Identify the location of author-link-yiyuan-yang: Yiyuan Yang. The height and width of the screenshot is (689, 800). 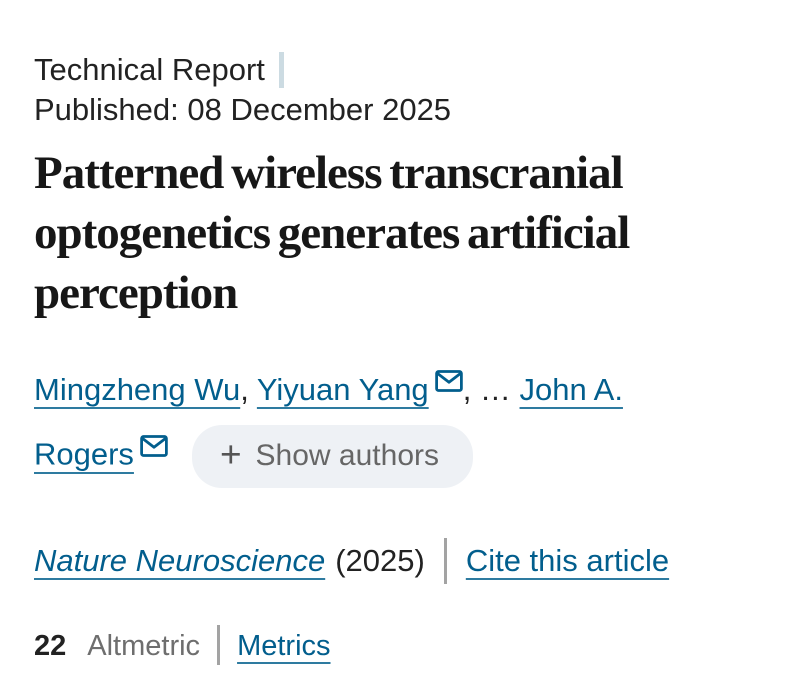
(342, 389).